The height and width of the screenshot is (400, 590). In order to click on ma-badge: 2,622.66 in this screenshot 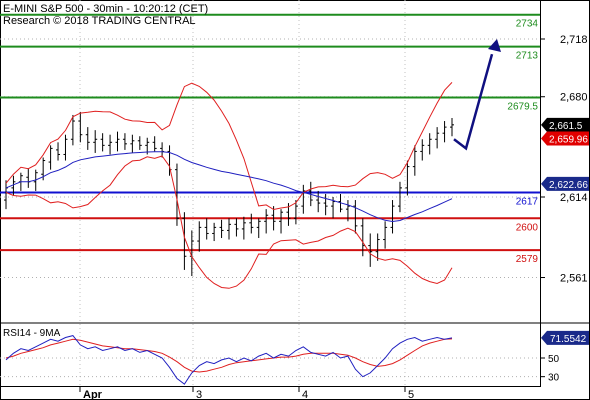, I will do `click(568, 185)`.